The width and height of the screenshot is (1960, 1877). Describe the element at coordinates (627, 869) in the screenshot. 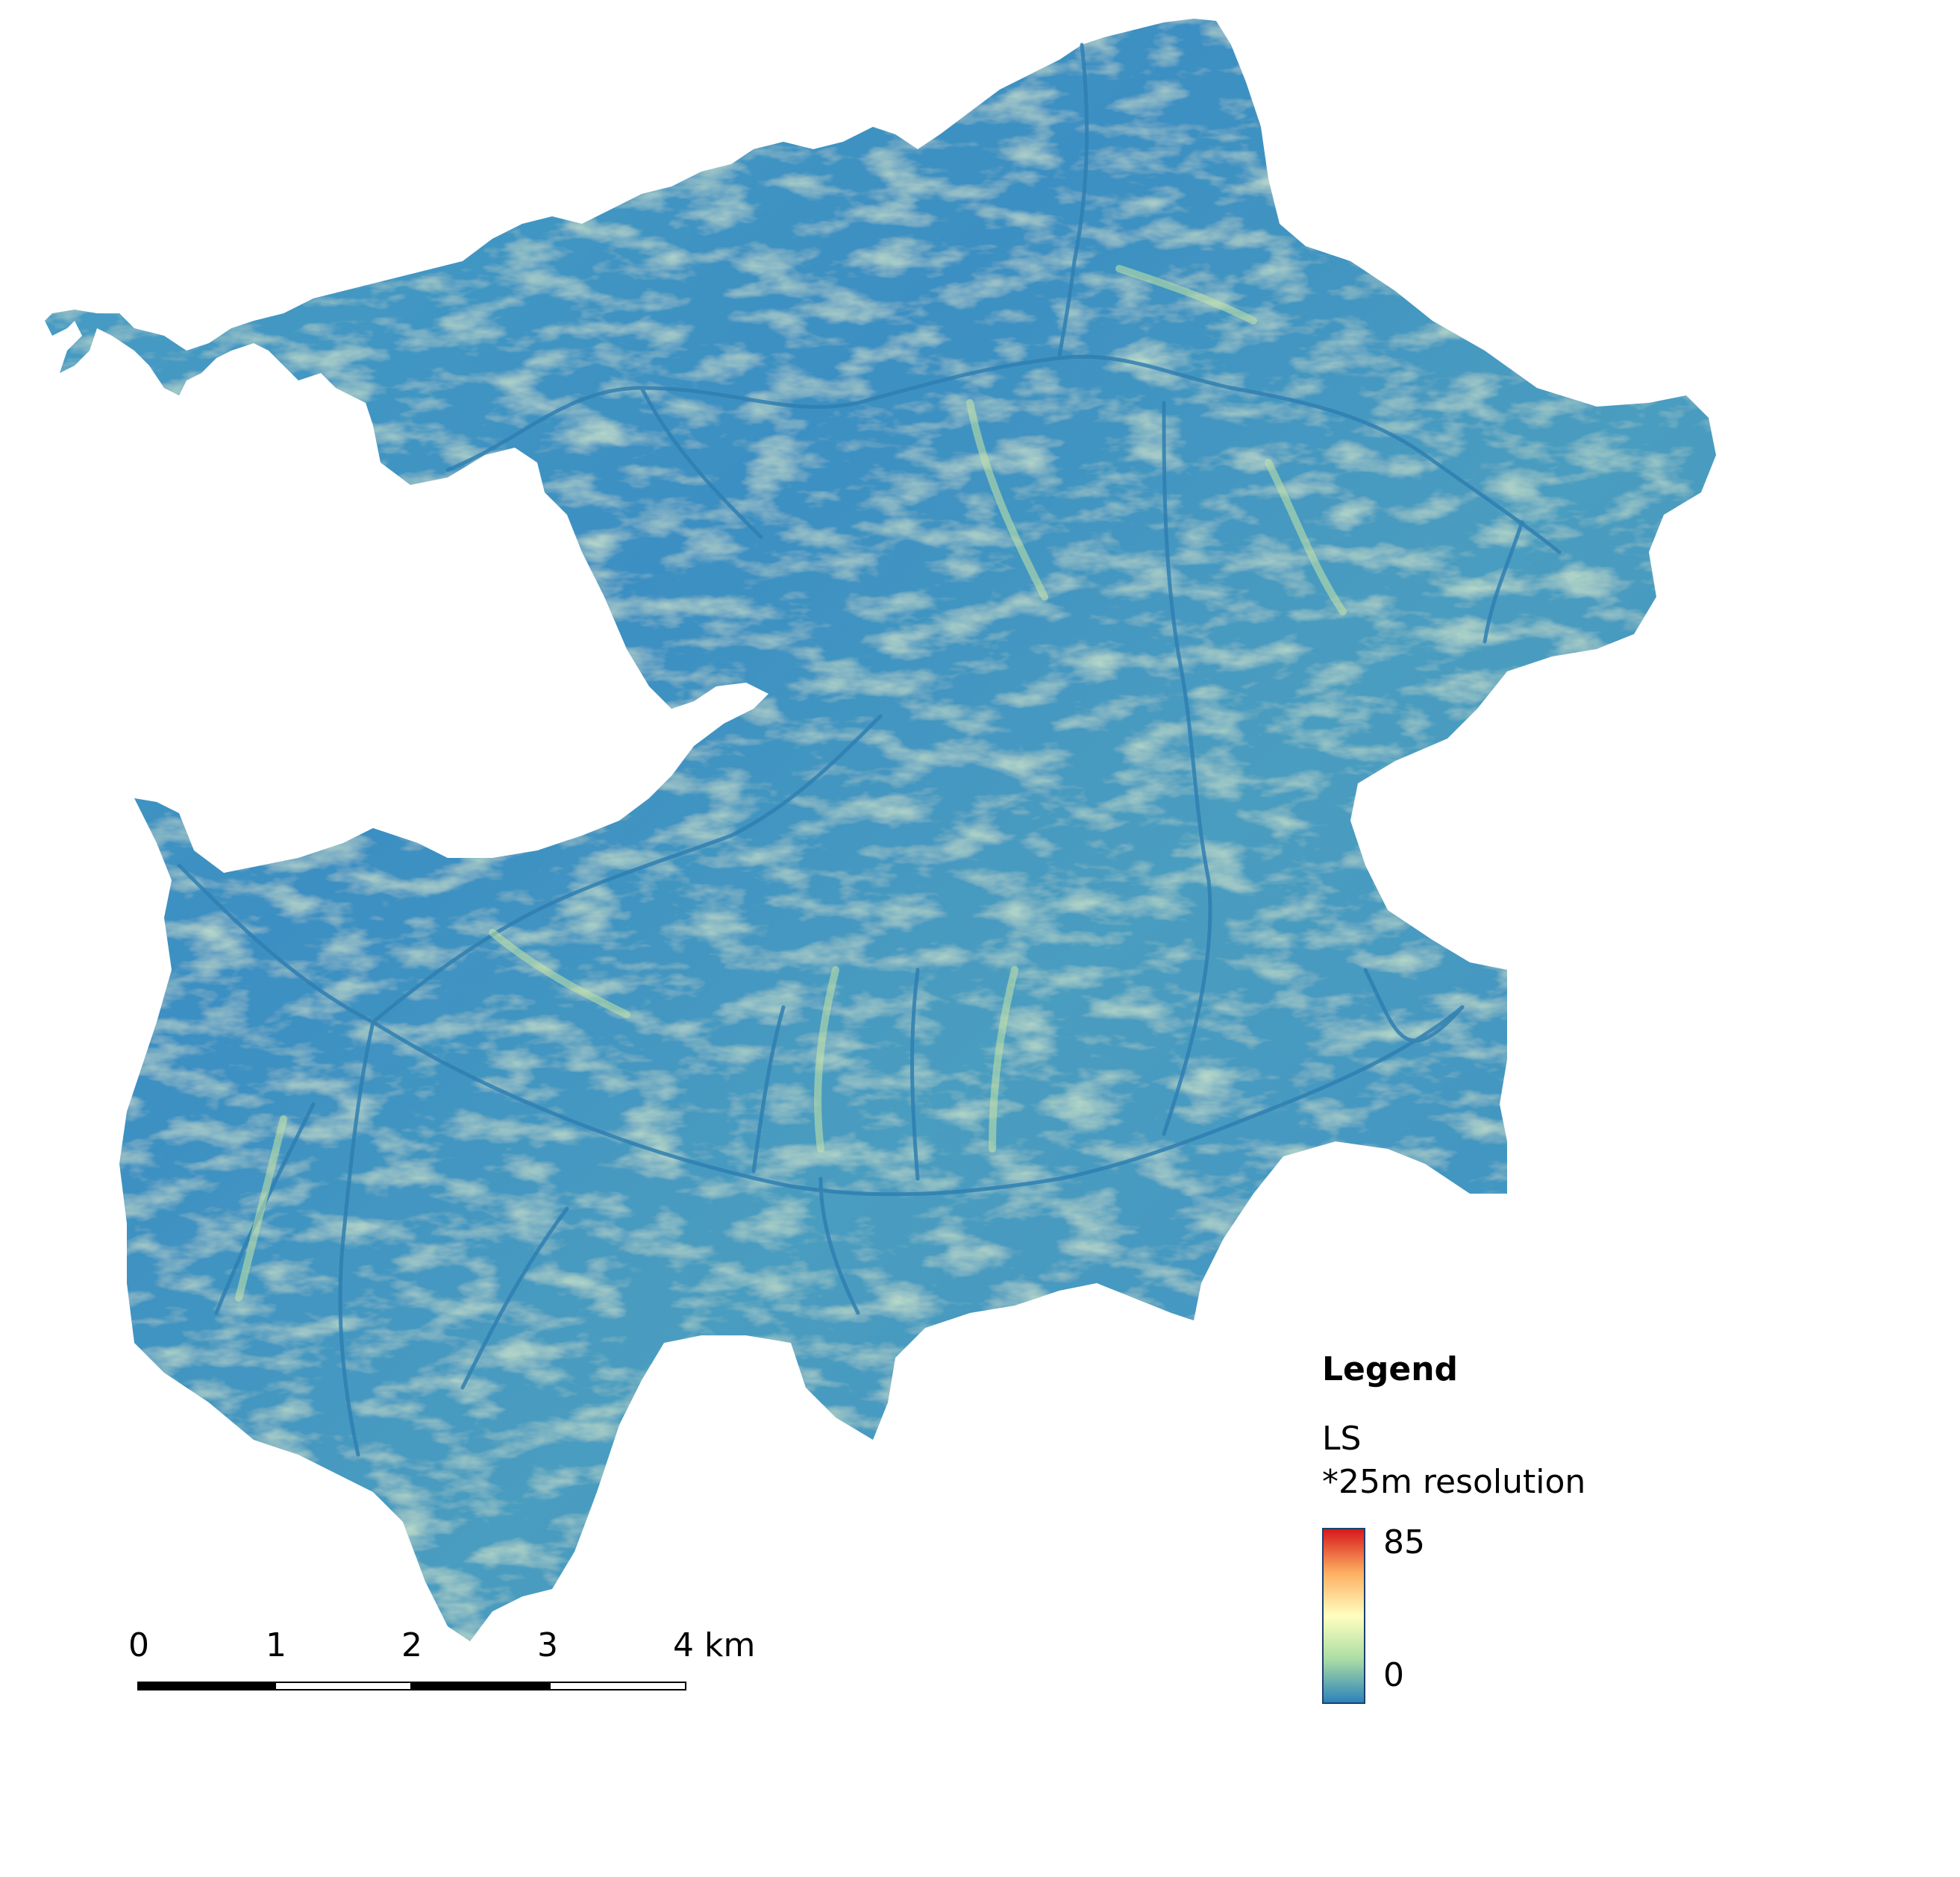

I see `tributary-a` at that location.